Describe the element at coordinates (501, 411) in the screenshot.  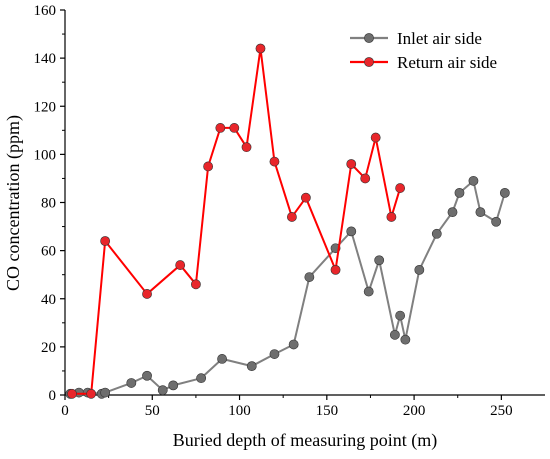
I see `x-tick-label: 250` at that location.